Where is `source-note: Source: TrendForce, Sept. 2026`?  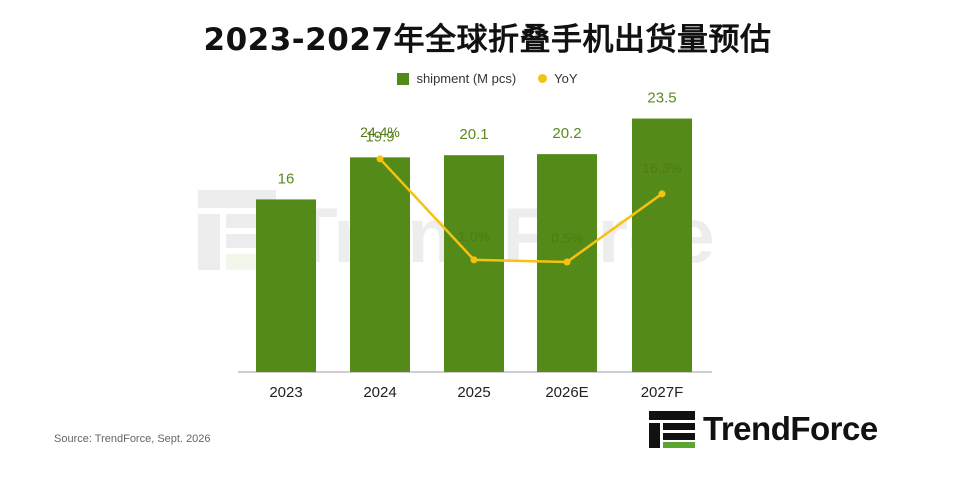 source-note: Source: TrendForce, Sept. 2026 is located at coordinates (132, 439).